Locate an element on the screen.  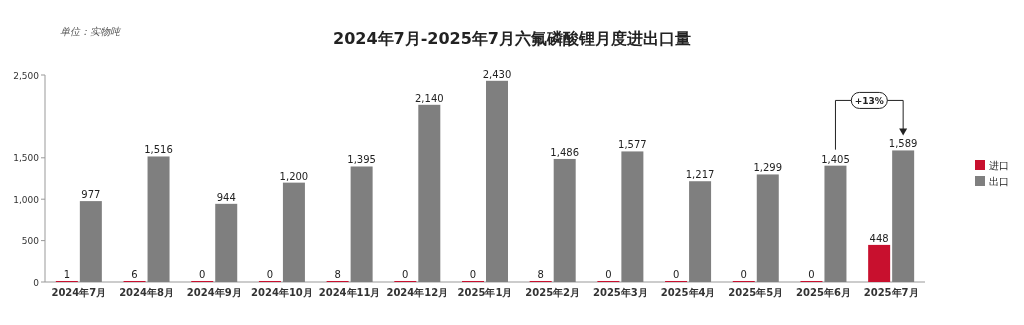
data-label: 1,217 is located at coordinates (700, 175).